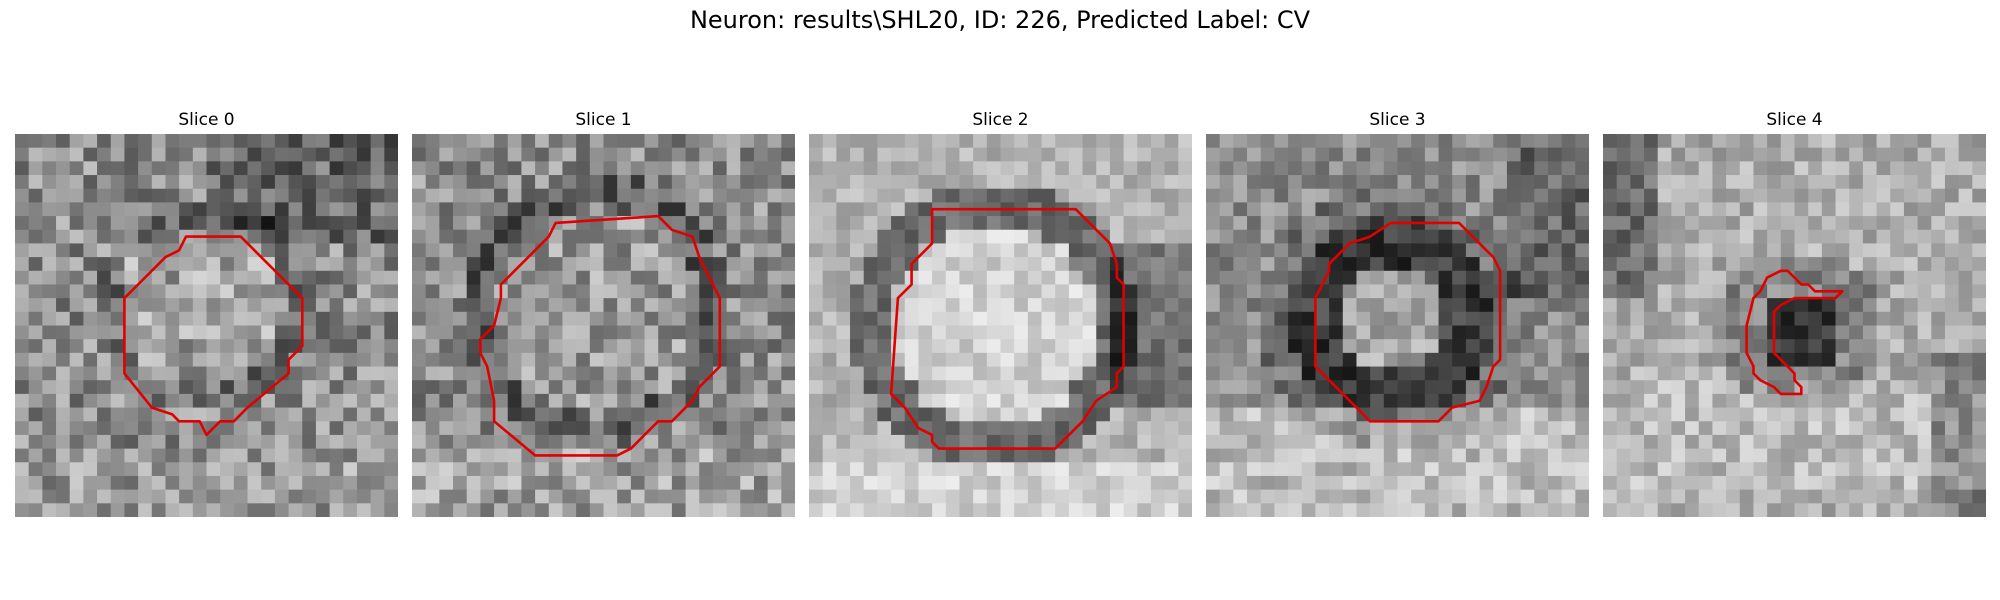 Image resolution: width=2000 pixels, height=600 pixels. I want to click on slice-0-image, so click(206, 325).